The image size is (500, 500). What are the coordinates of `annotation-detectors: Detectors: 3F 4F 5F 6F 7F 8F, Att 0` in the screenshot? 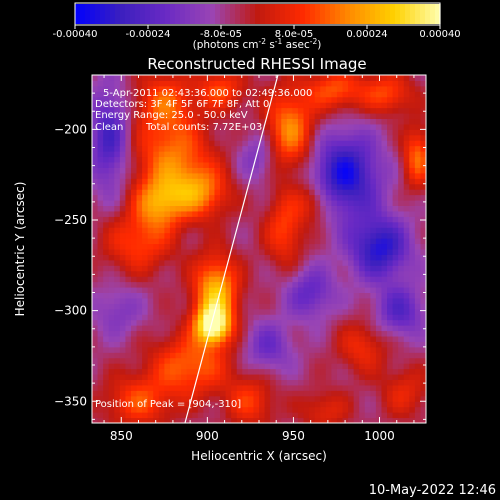 It's located at (182, 104).